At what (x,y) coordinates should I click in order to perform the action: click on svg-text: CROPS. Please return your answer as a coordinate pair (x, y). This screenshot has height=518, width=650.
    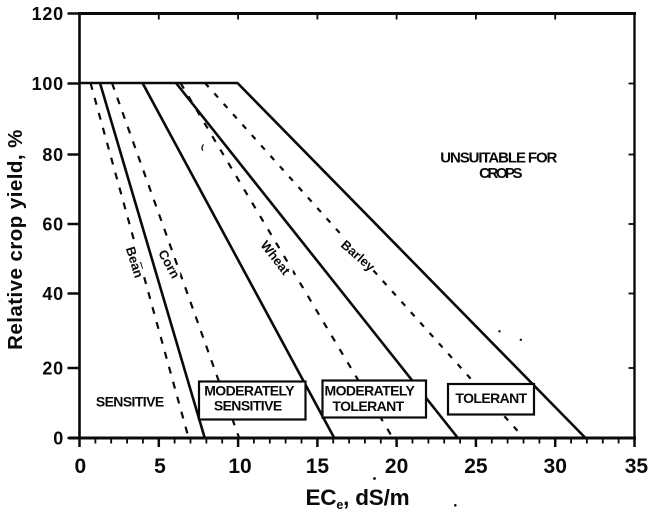
    Looking at the image, I should click on (500, 173).